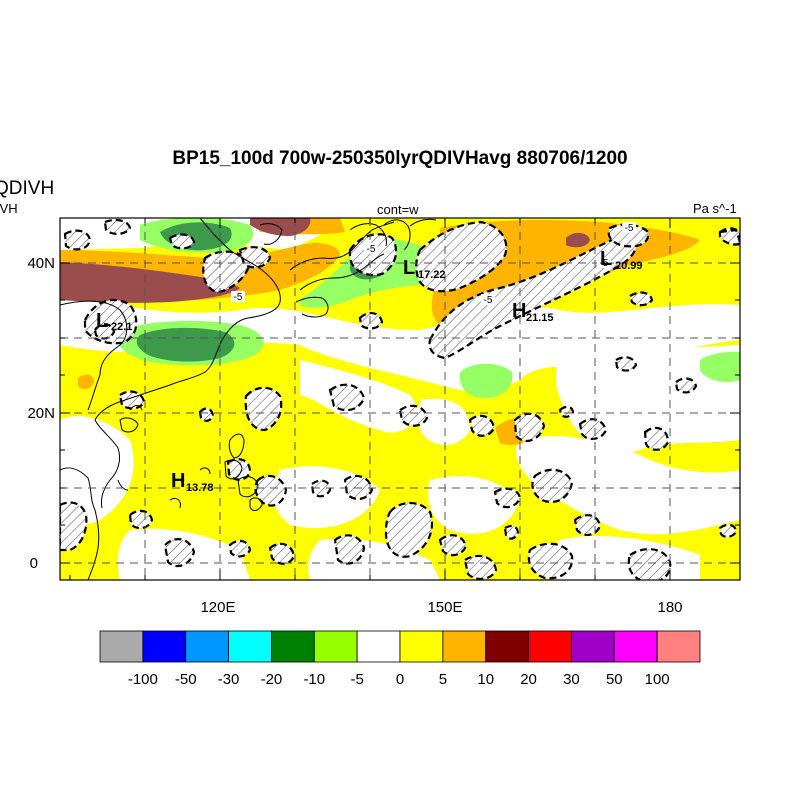 The width and height of the screenshot is (800, 800). I want to click on high-marker-1-value: 21.15, so click(540, 318).